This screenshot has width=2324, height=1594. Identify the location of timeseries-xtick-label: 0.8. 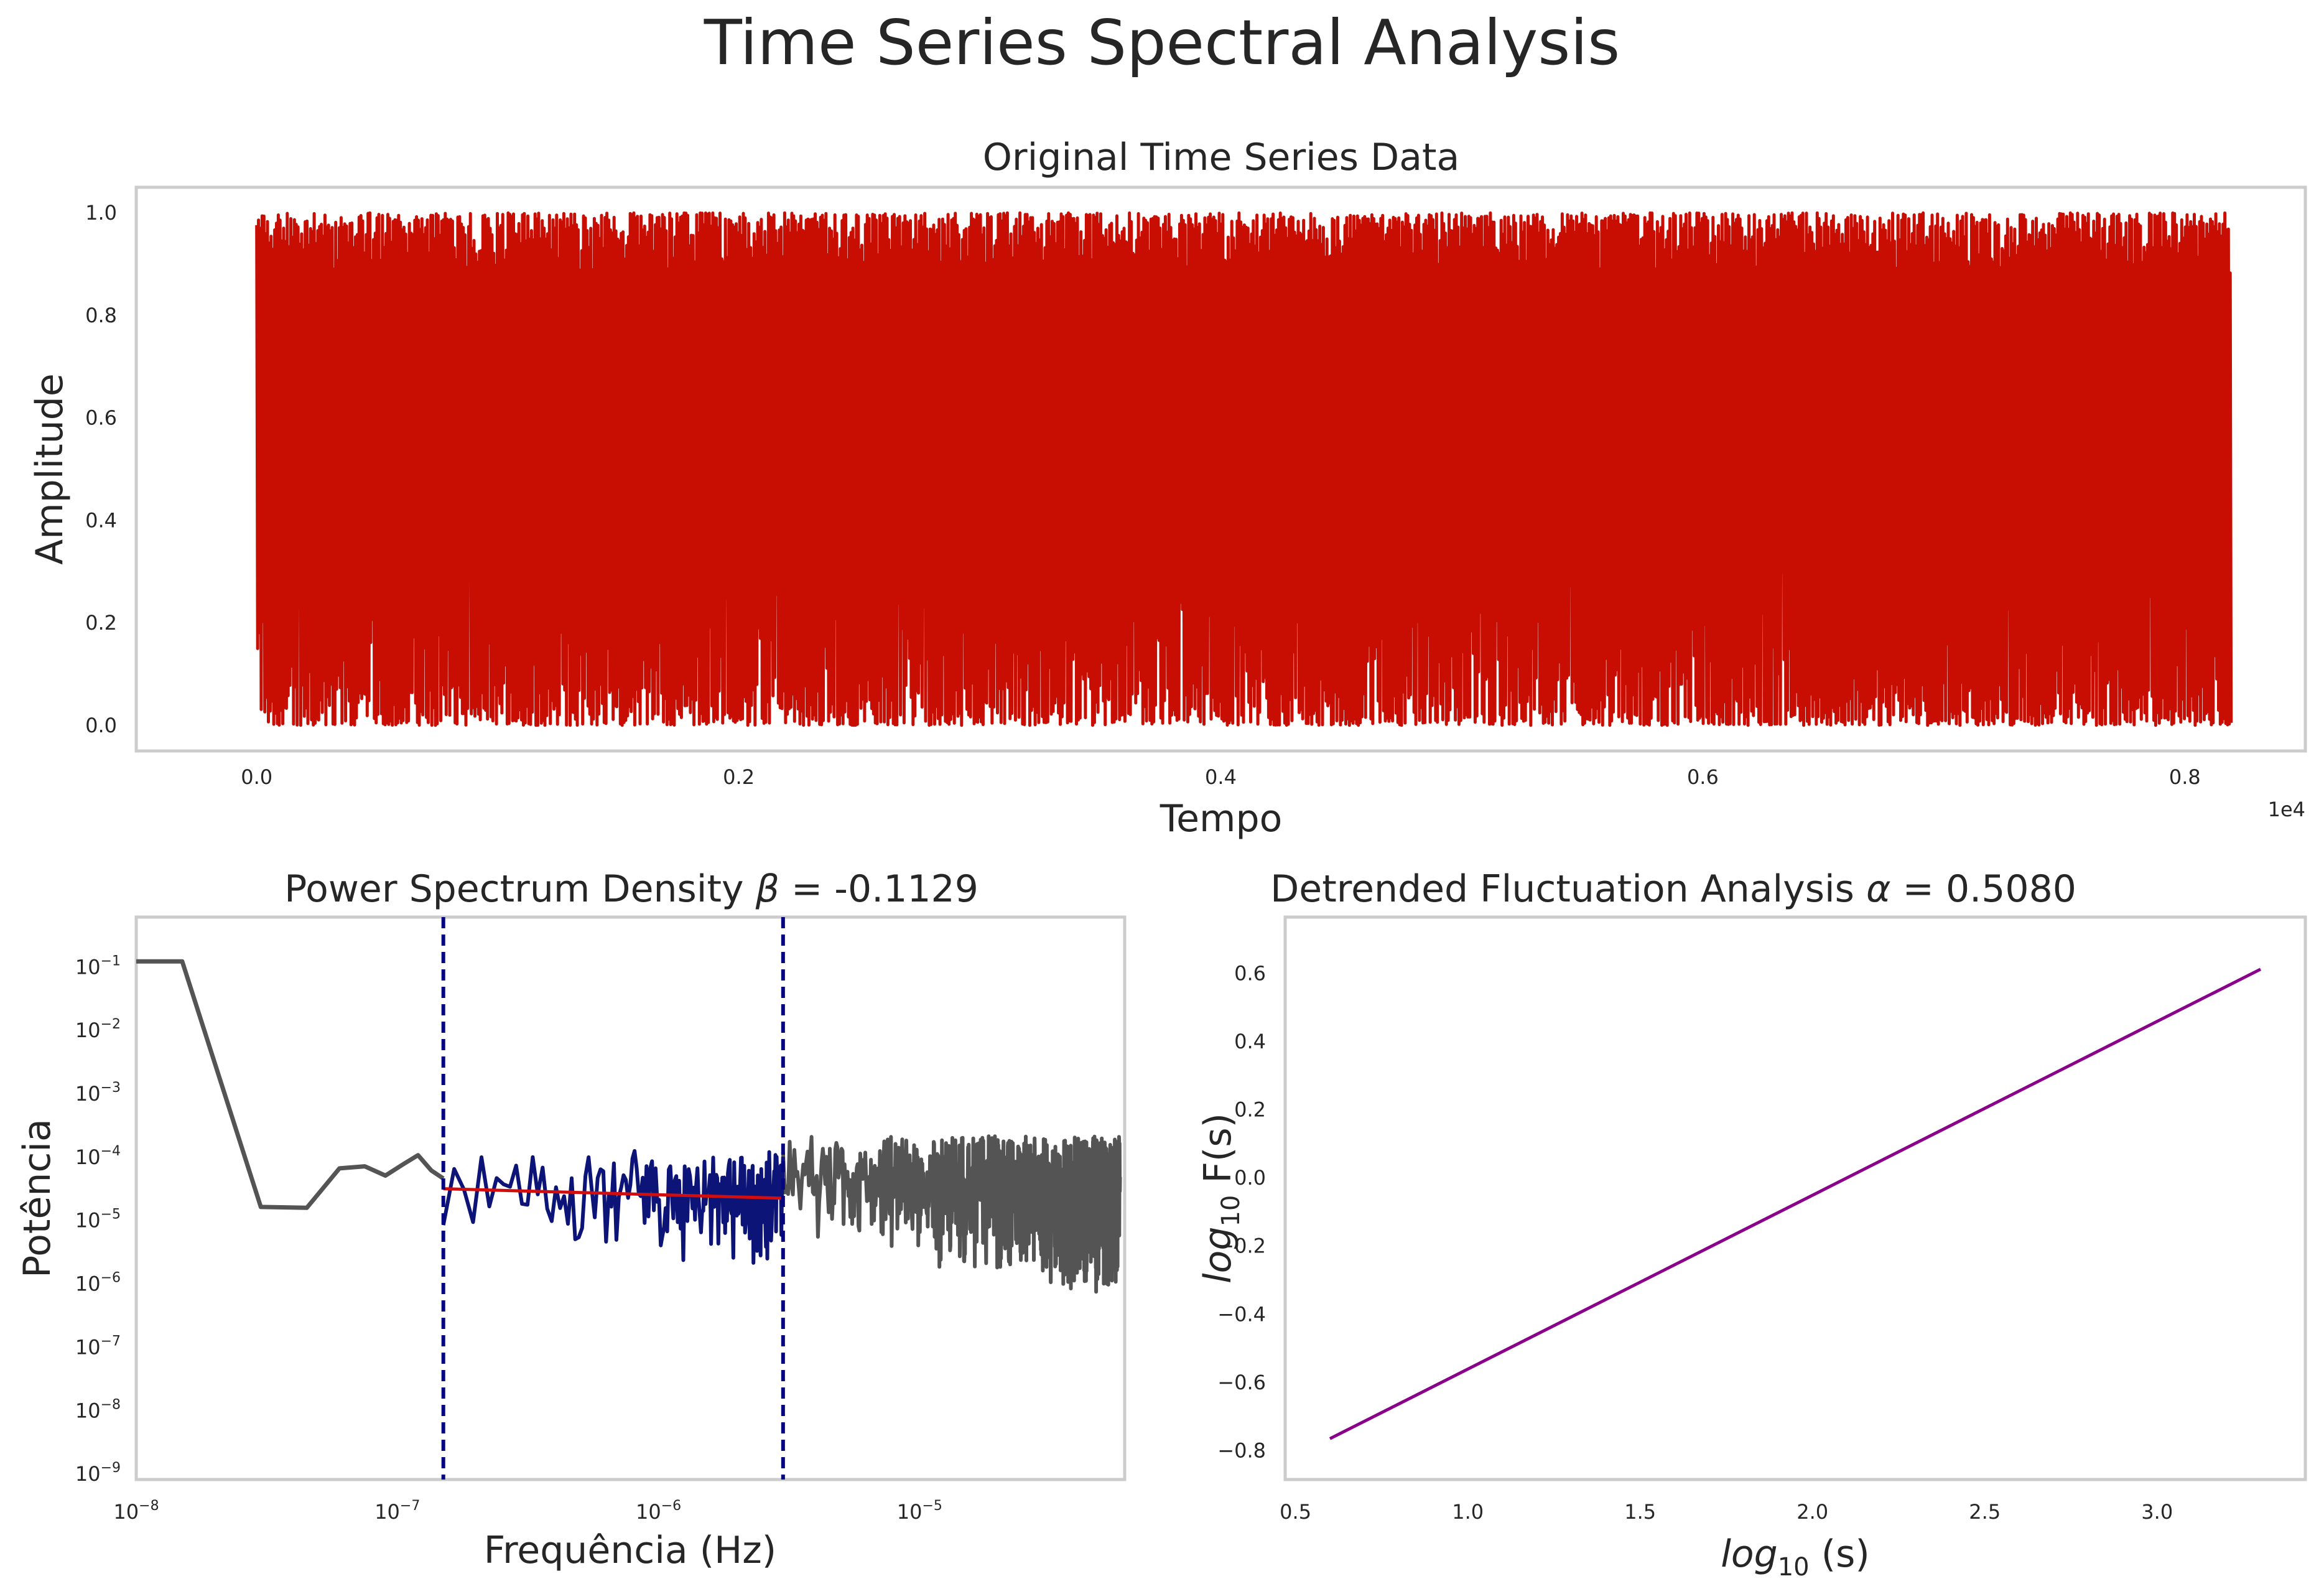
(2185, 777).